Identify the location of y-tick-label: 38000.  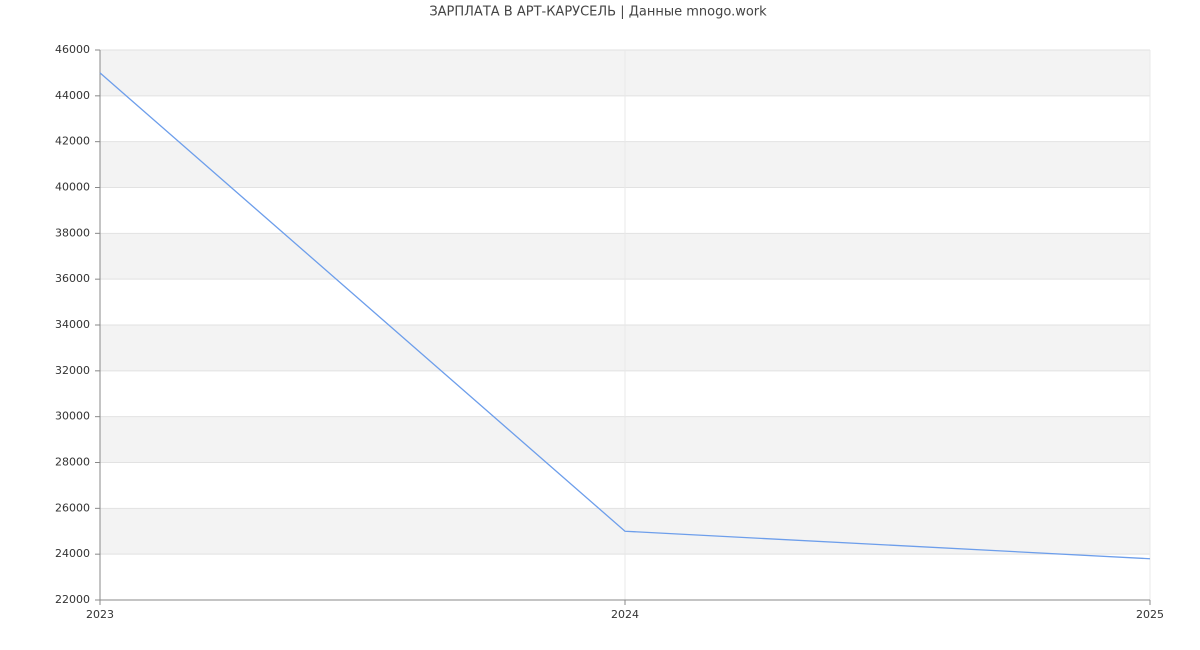
(72, 232).